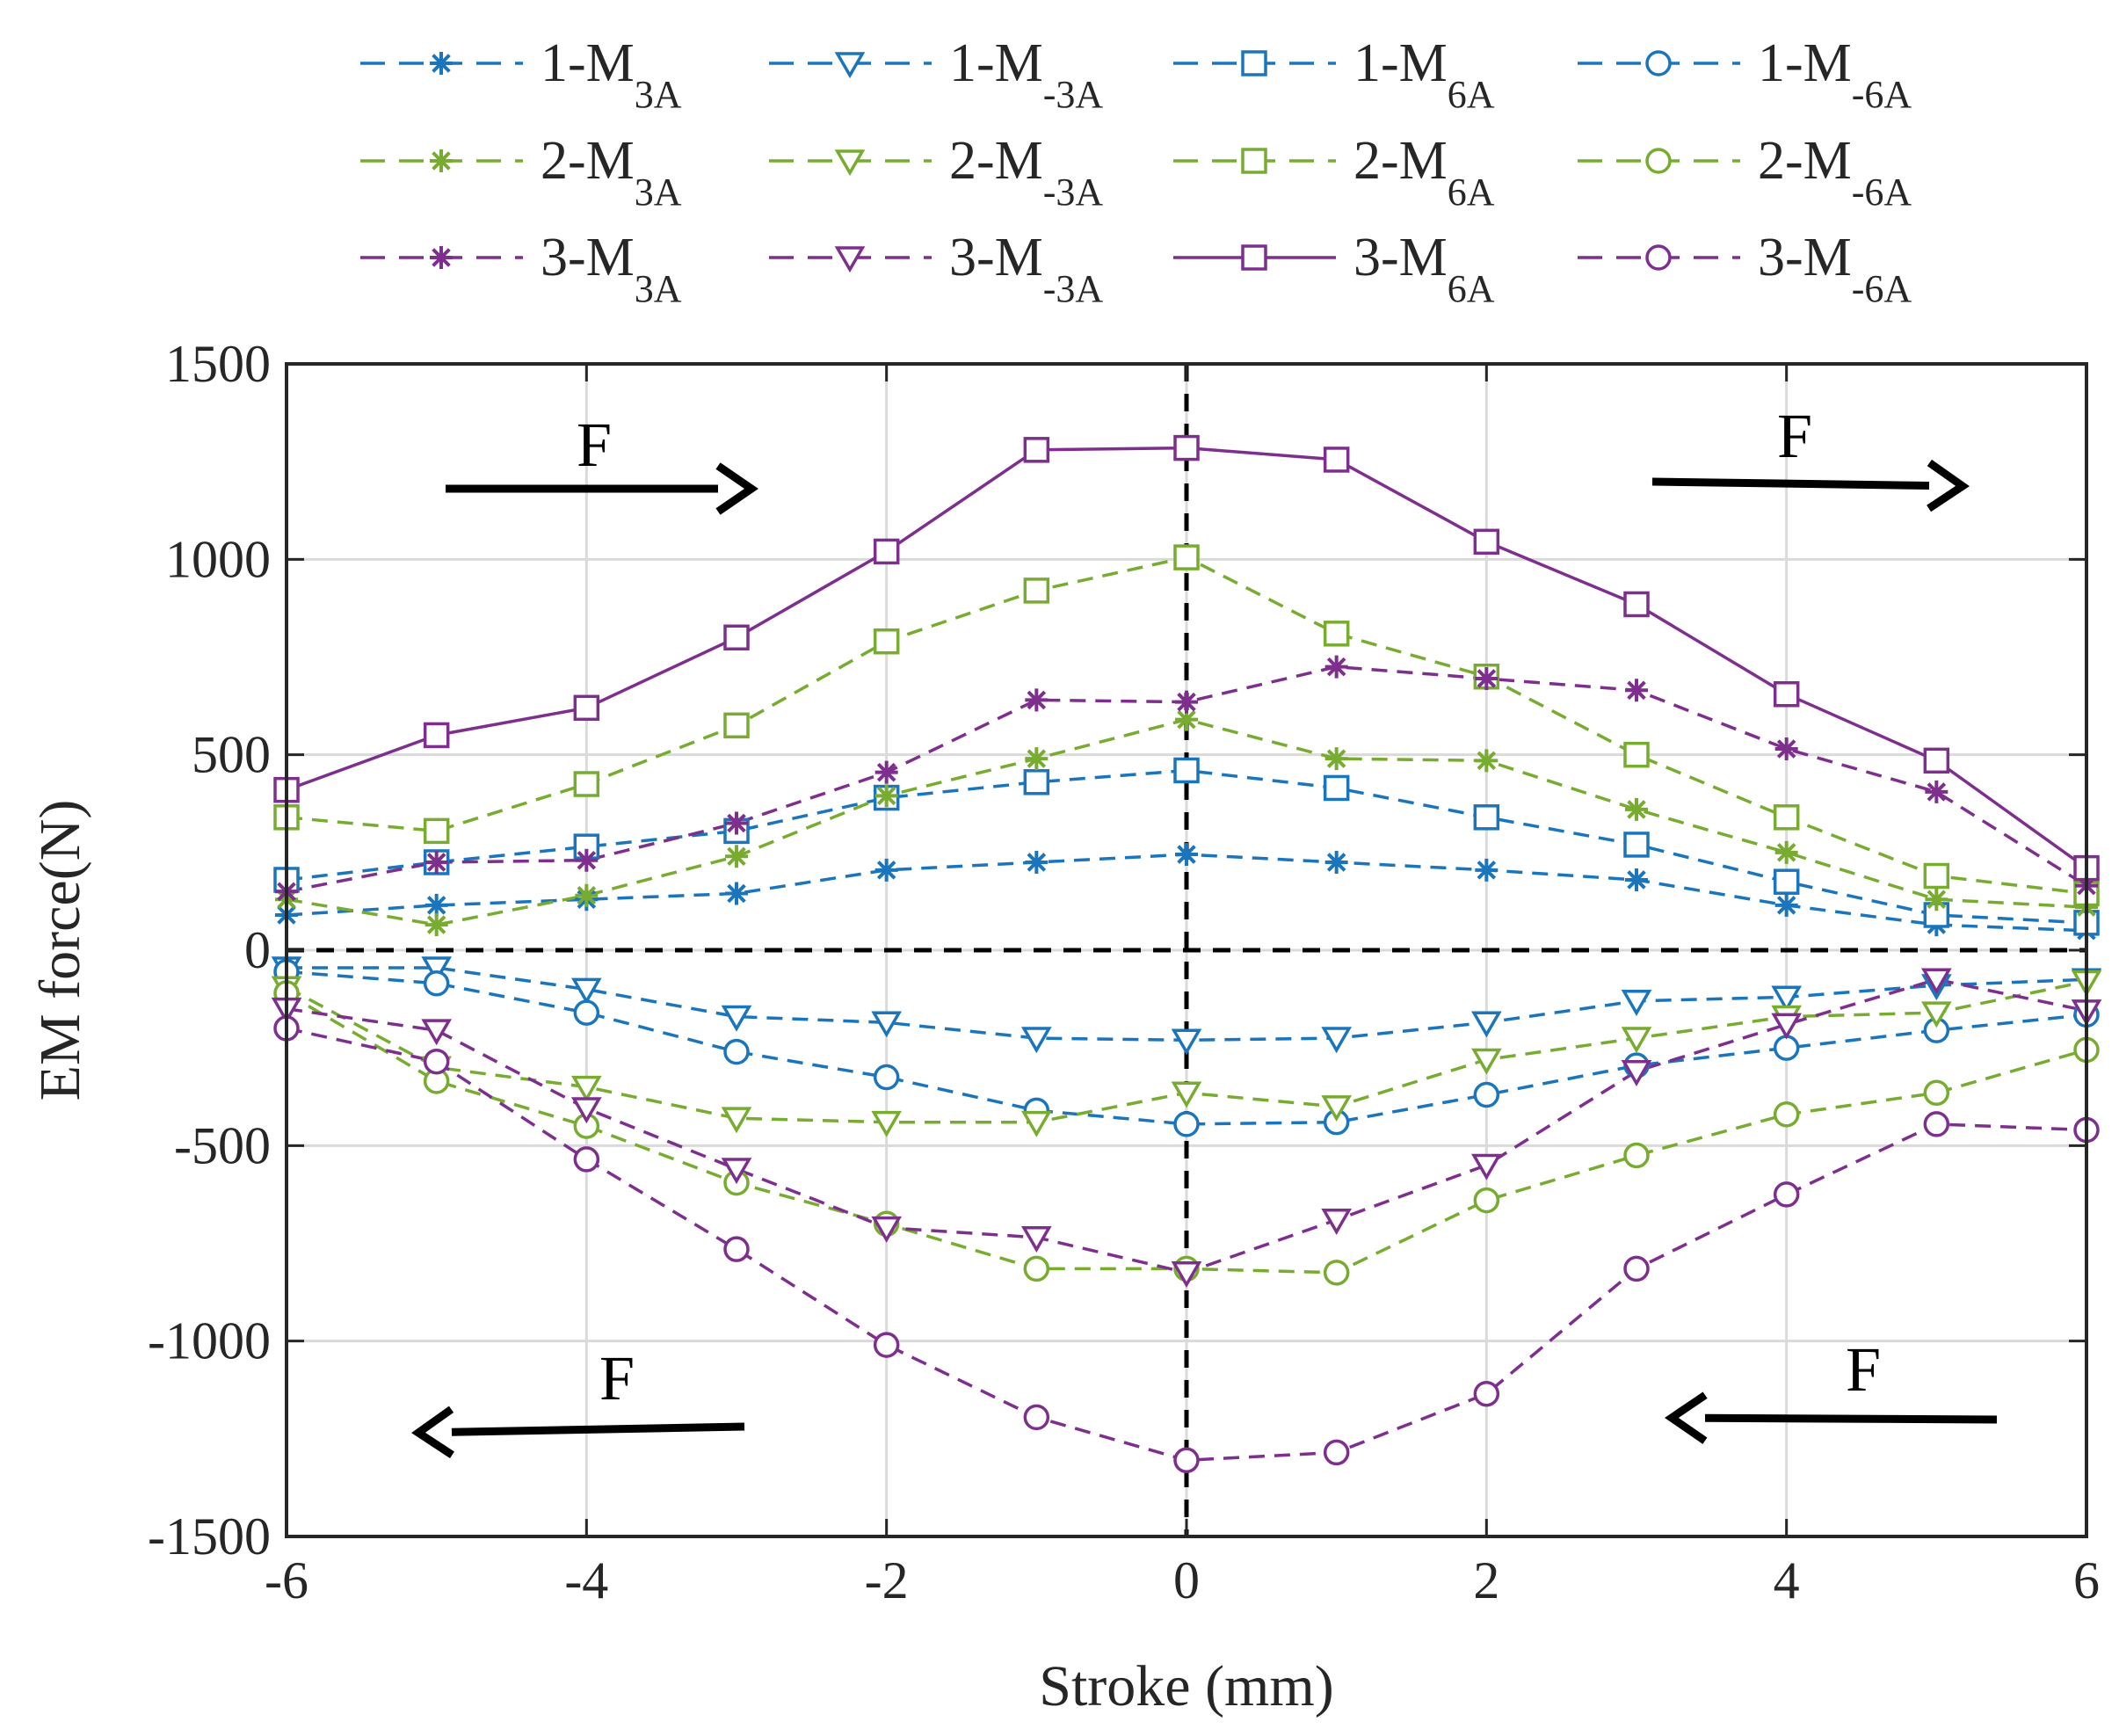 The width and height of the screenshot is (2119, 1736). Describe the element at coordinates (887, 1580) in the screenshot. I see `x-tick-label: -2` at that location.